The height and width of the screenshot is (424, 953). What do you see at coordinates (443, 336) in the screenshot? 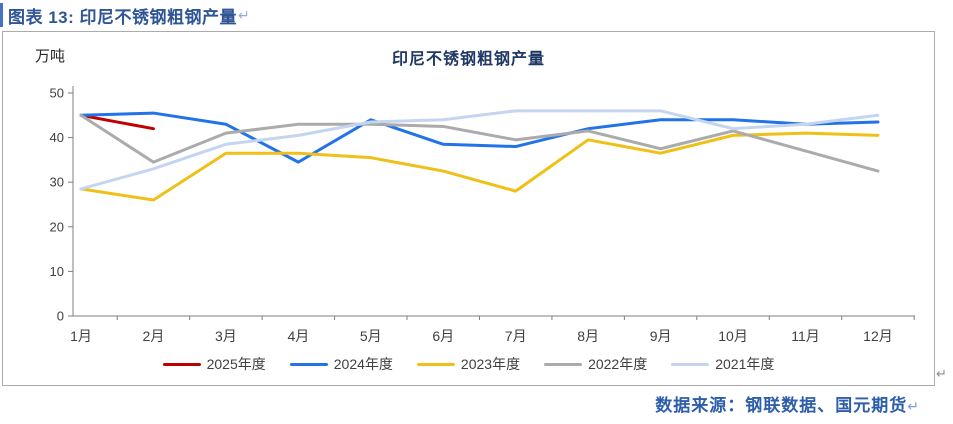
I see `x-tick-label: 6月` at bounding box center [443, 336].